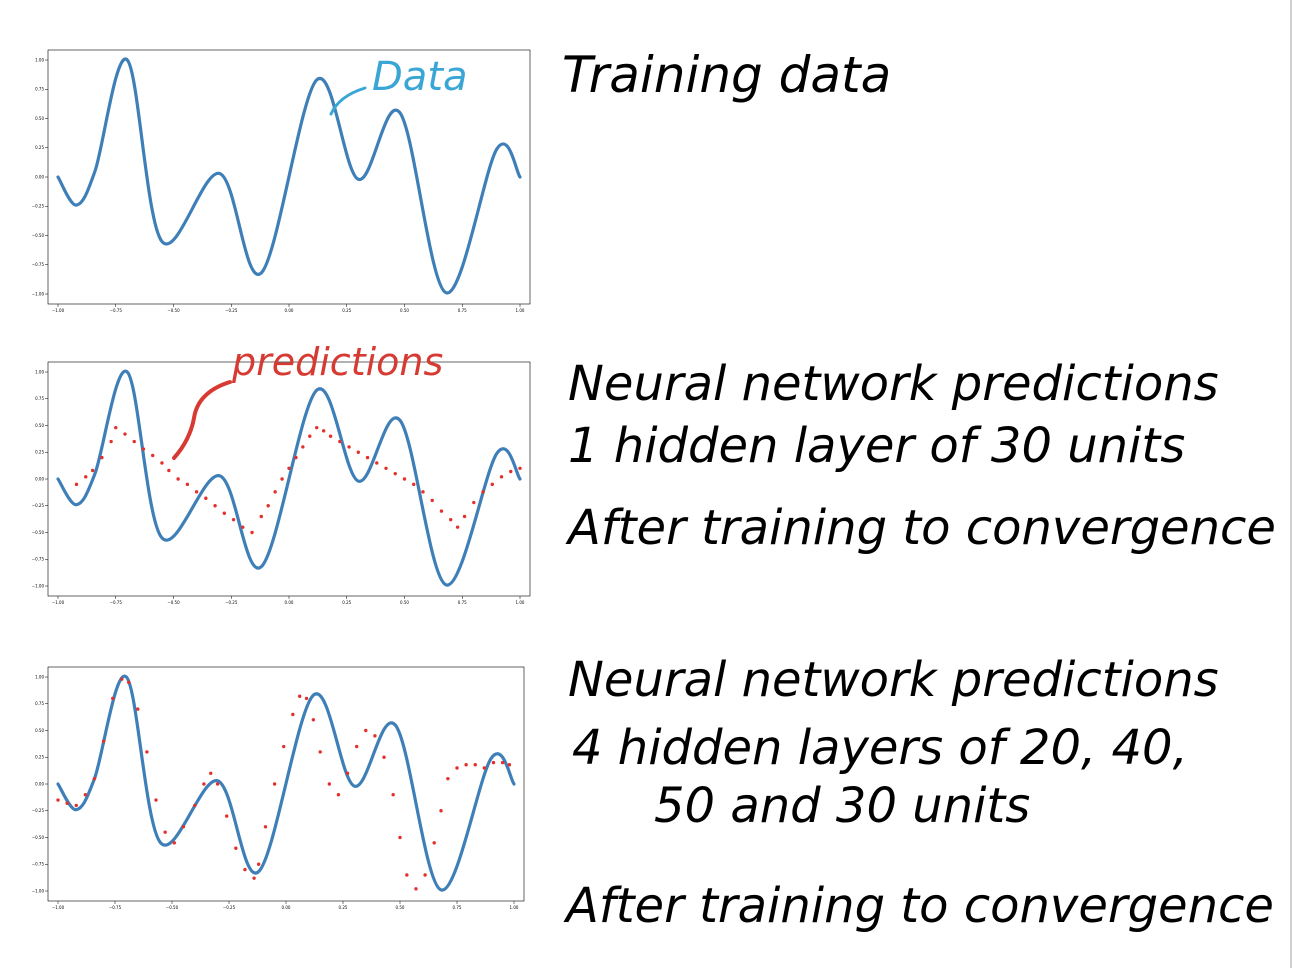  I want to click on y-tick-label: 0.00, so click(39, 783).